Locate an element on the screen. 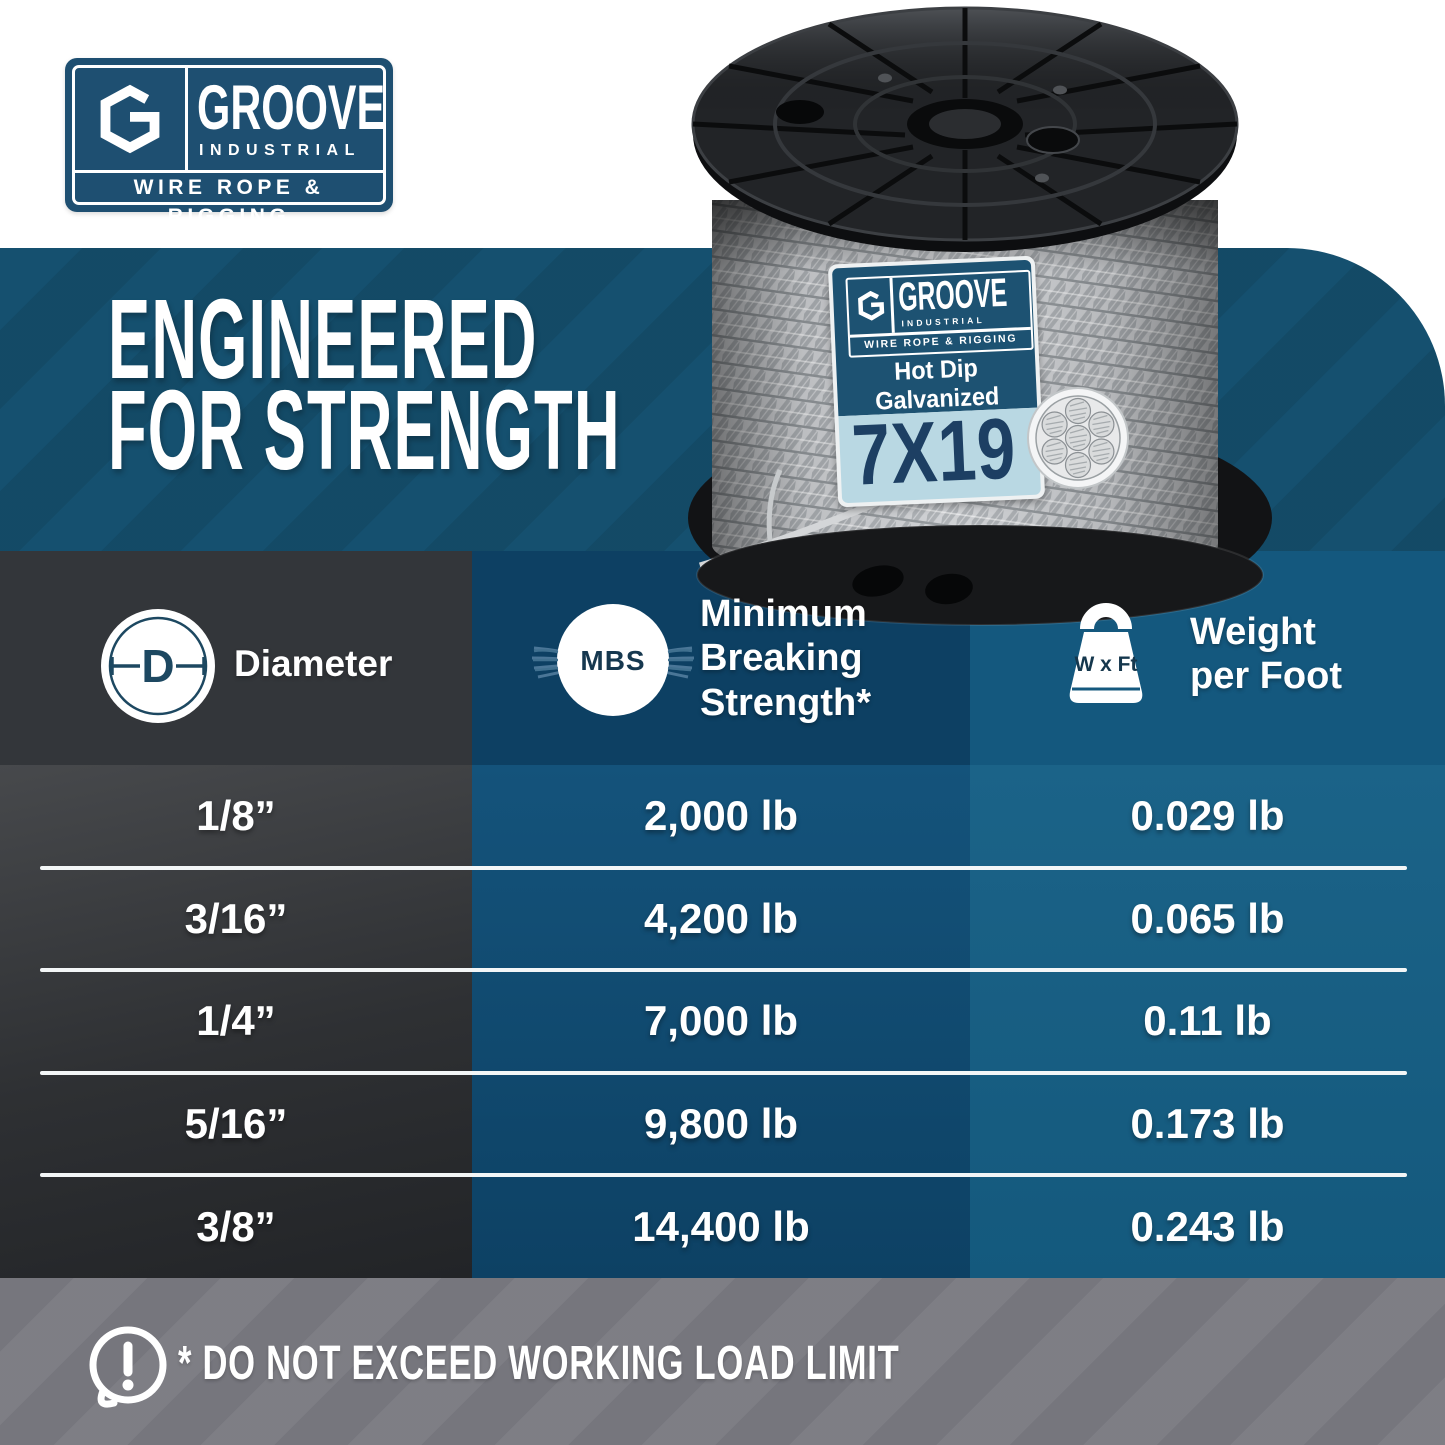 The image size is (1445, 1445). cell-weight: 0.173 lb is located at coordinates (1207, 1123).